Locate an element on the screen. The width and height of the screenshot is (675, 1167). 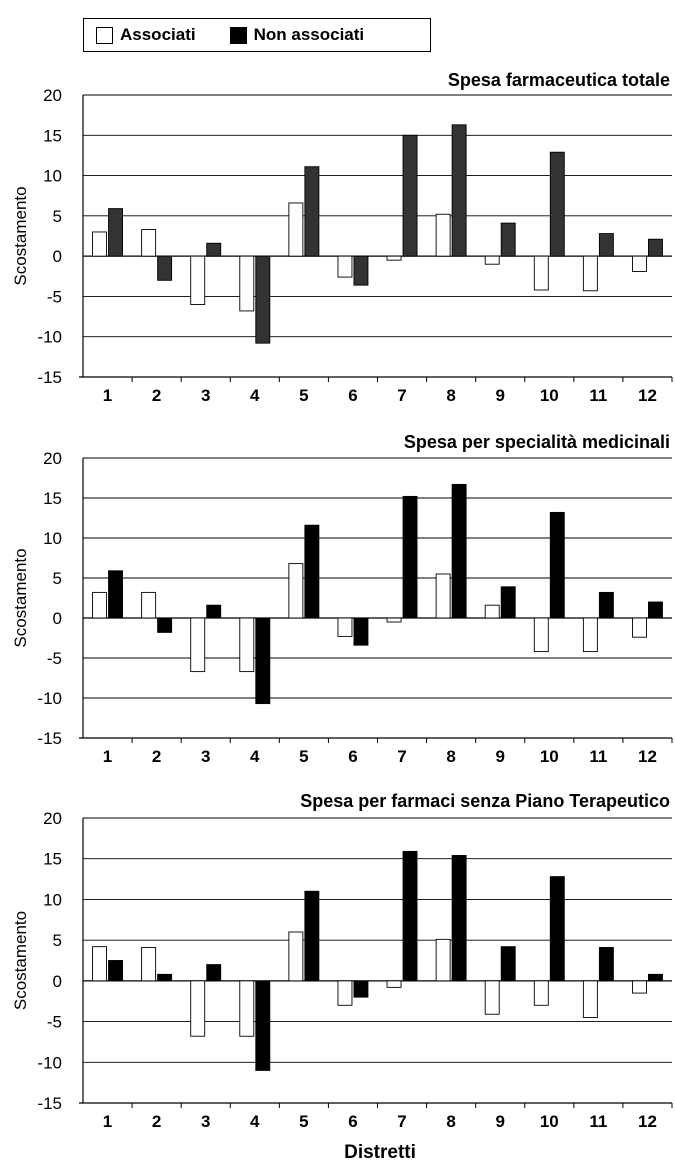
legend-label-non-associated: Non associati is located at coordinates (309, 34).